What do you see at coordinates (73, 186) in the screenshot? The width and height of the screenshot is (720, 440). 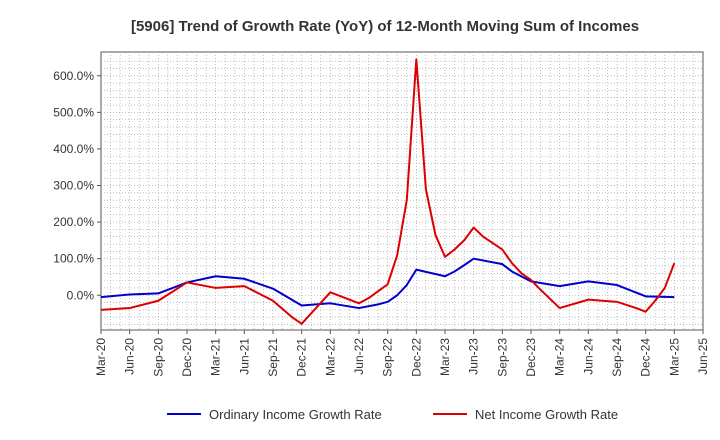 I see `y-tick-label: 300.0%` at bounding box center [73, 186].